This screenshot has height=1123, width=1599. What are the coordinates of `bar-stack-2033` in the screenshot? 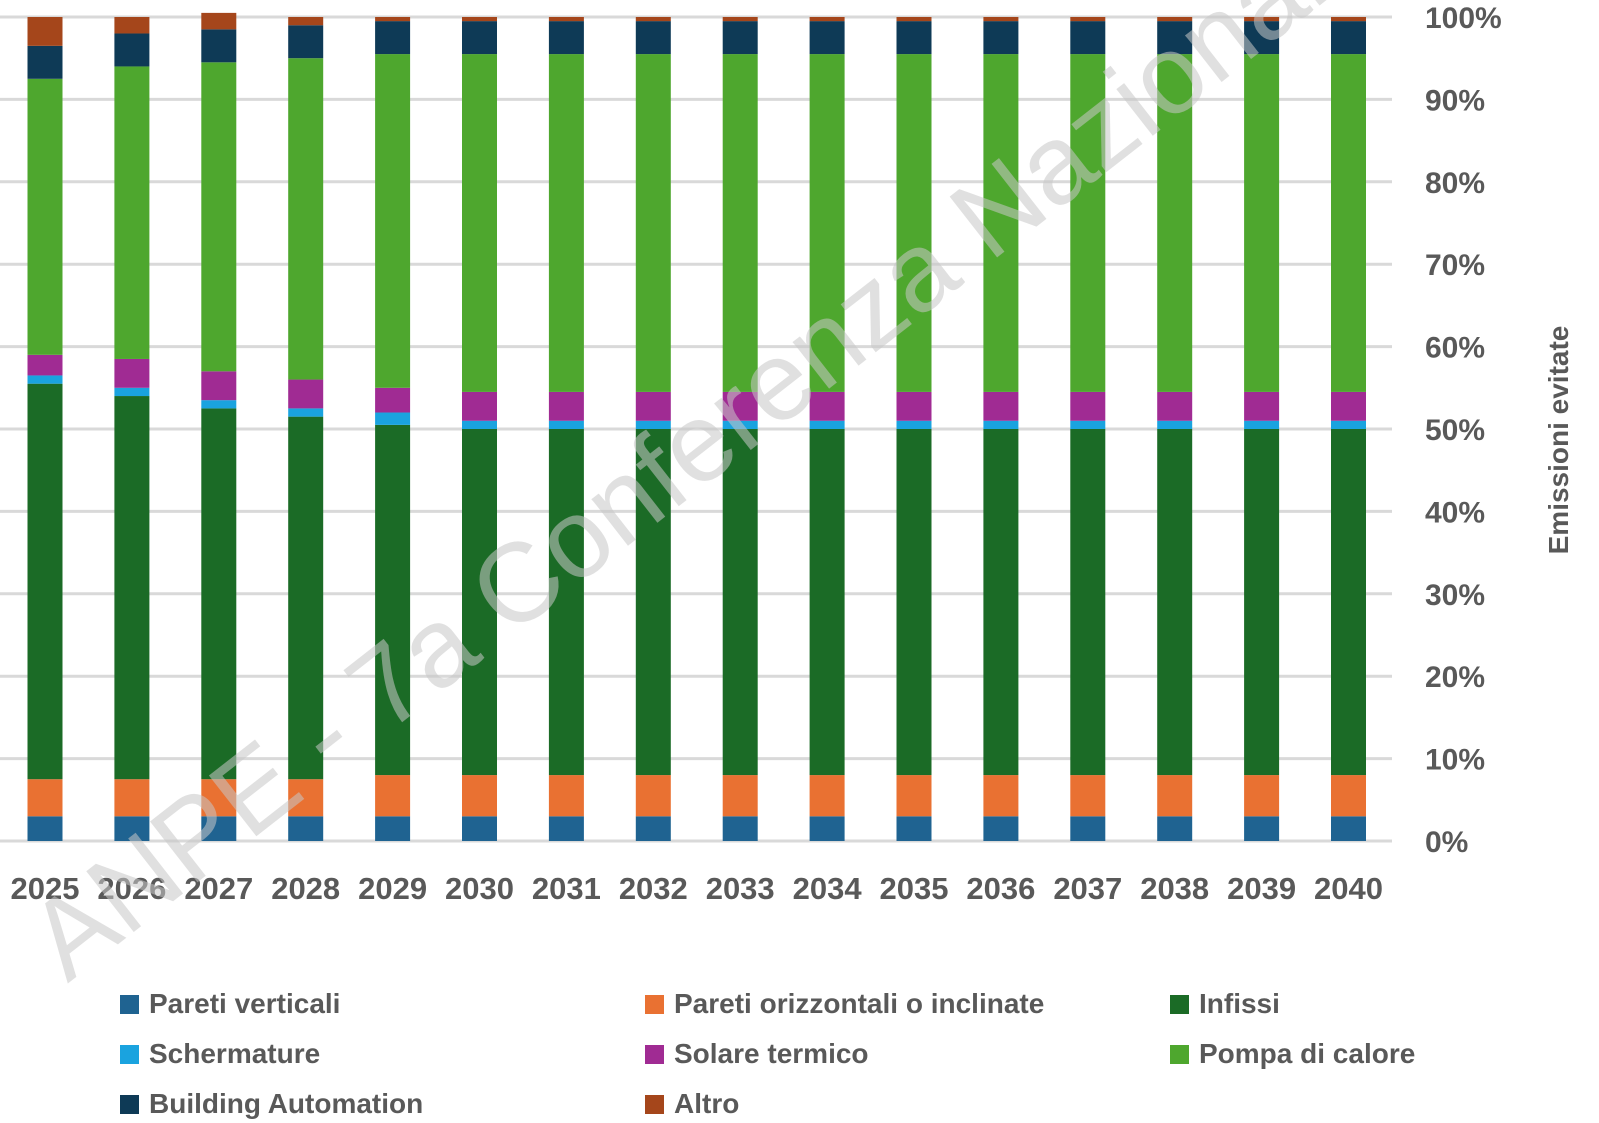 It's located at (740, 429).